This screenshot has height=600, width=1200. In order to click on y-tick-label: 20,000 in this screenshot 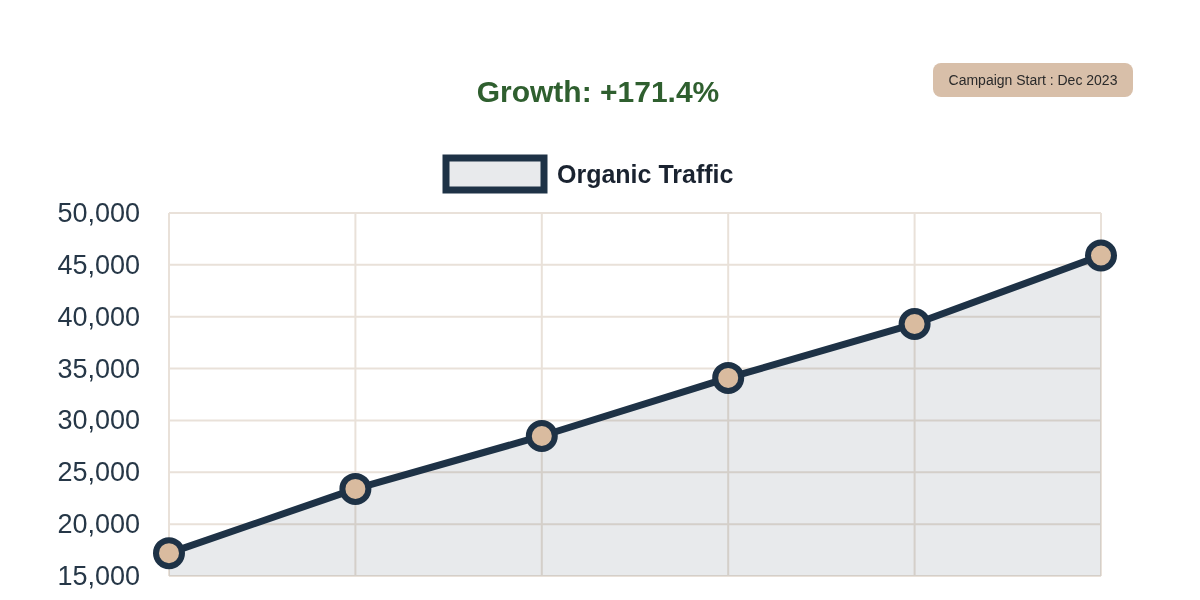, I will do `click(98, 524)`.